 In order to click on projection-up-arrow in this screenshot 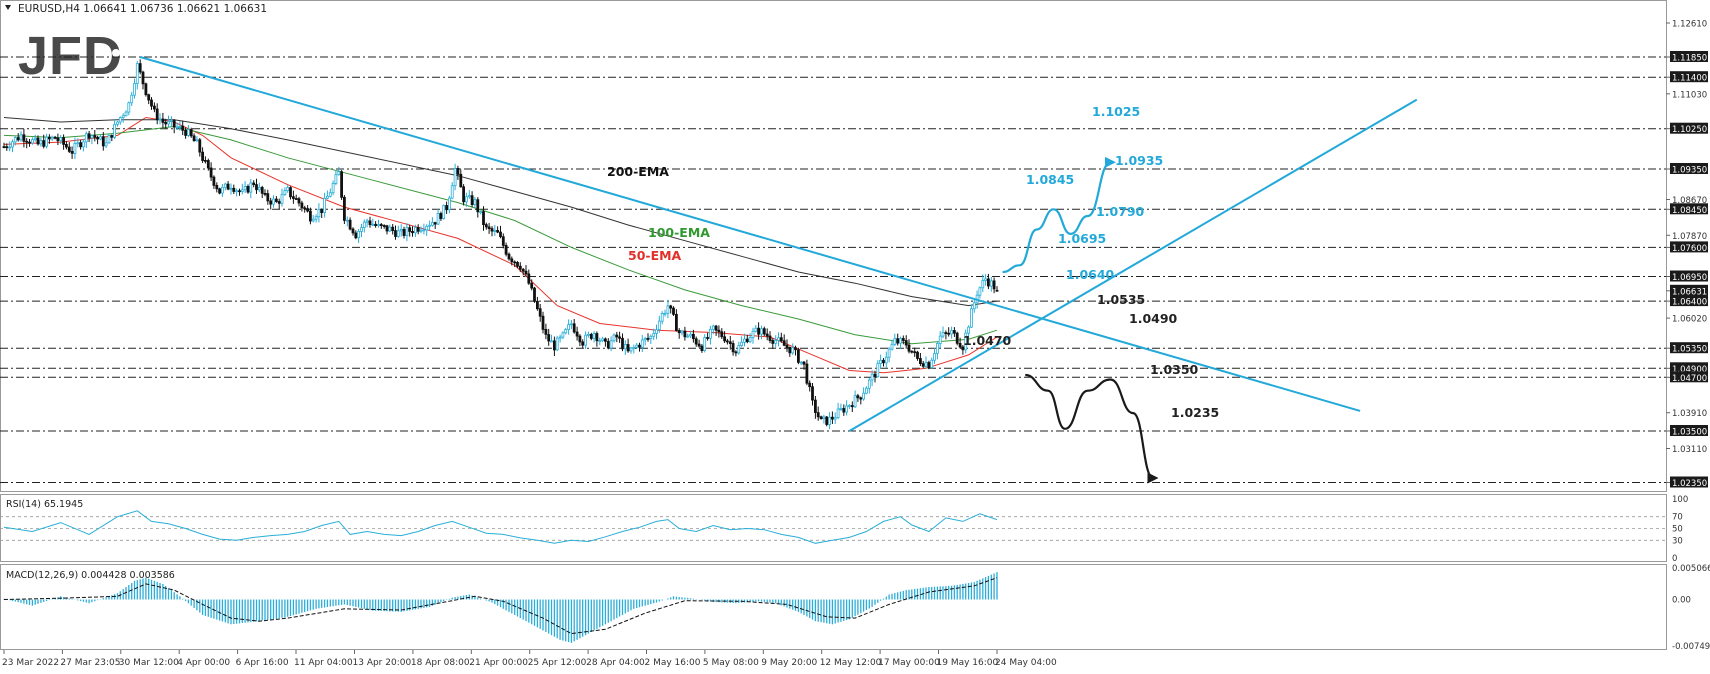, I will do `click(1059, 215)`.